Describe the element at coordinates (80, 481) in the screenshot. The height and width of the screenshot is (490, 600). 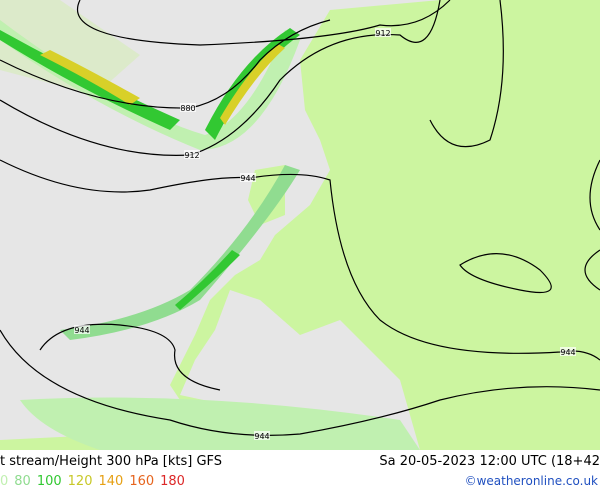
I see `legend-entry: 120` at that location.